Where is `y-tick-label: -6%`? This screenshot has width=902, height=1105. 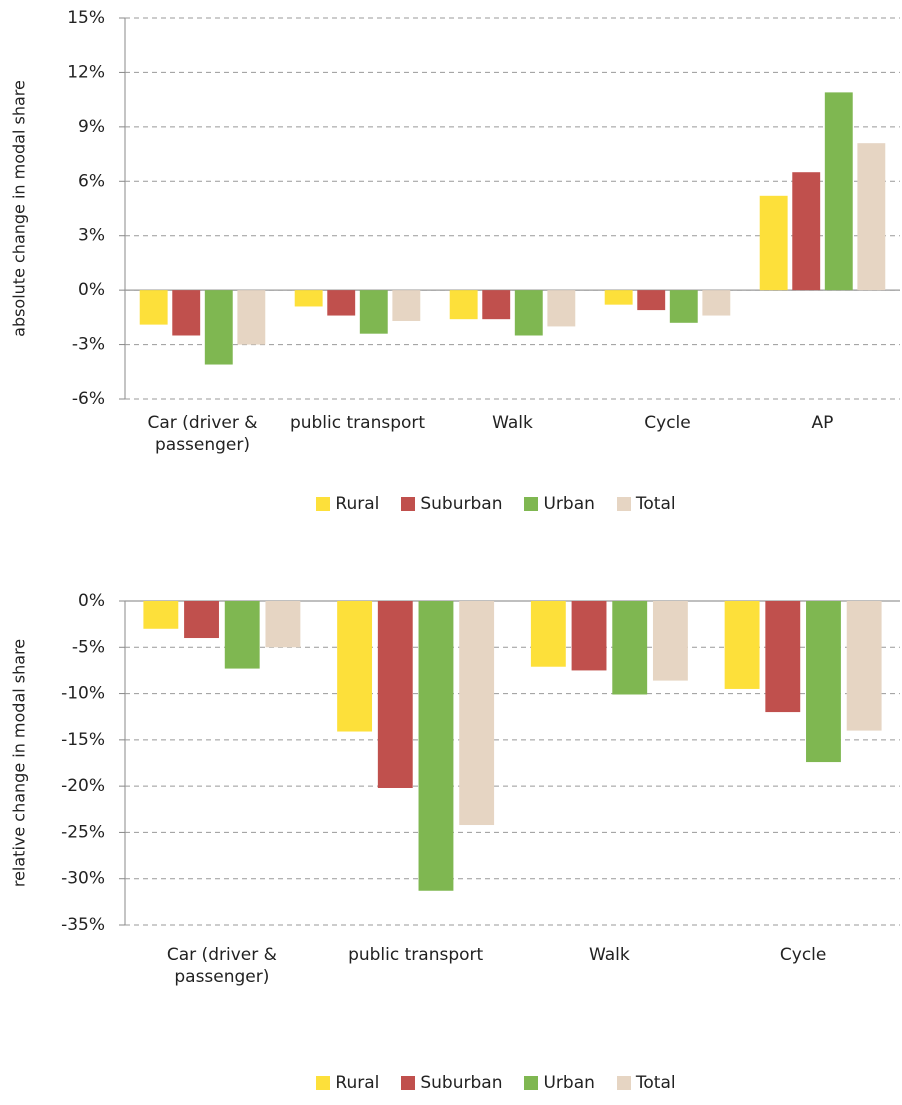
y-tick-label: -6% is located at coordinates (88, 399).